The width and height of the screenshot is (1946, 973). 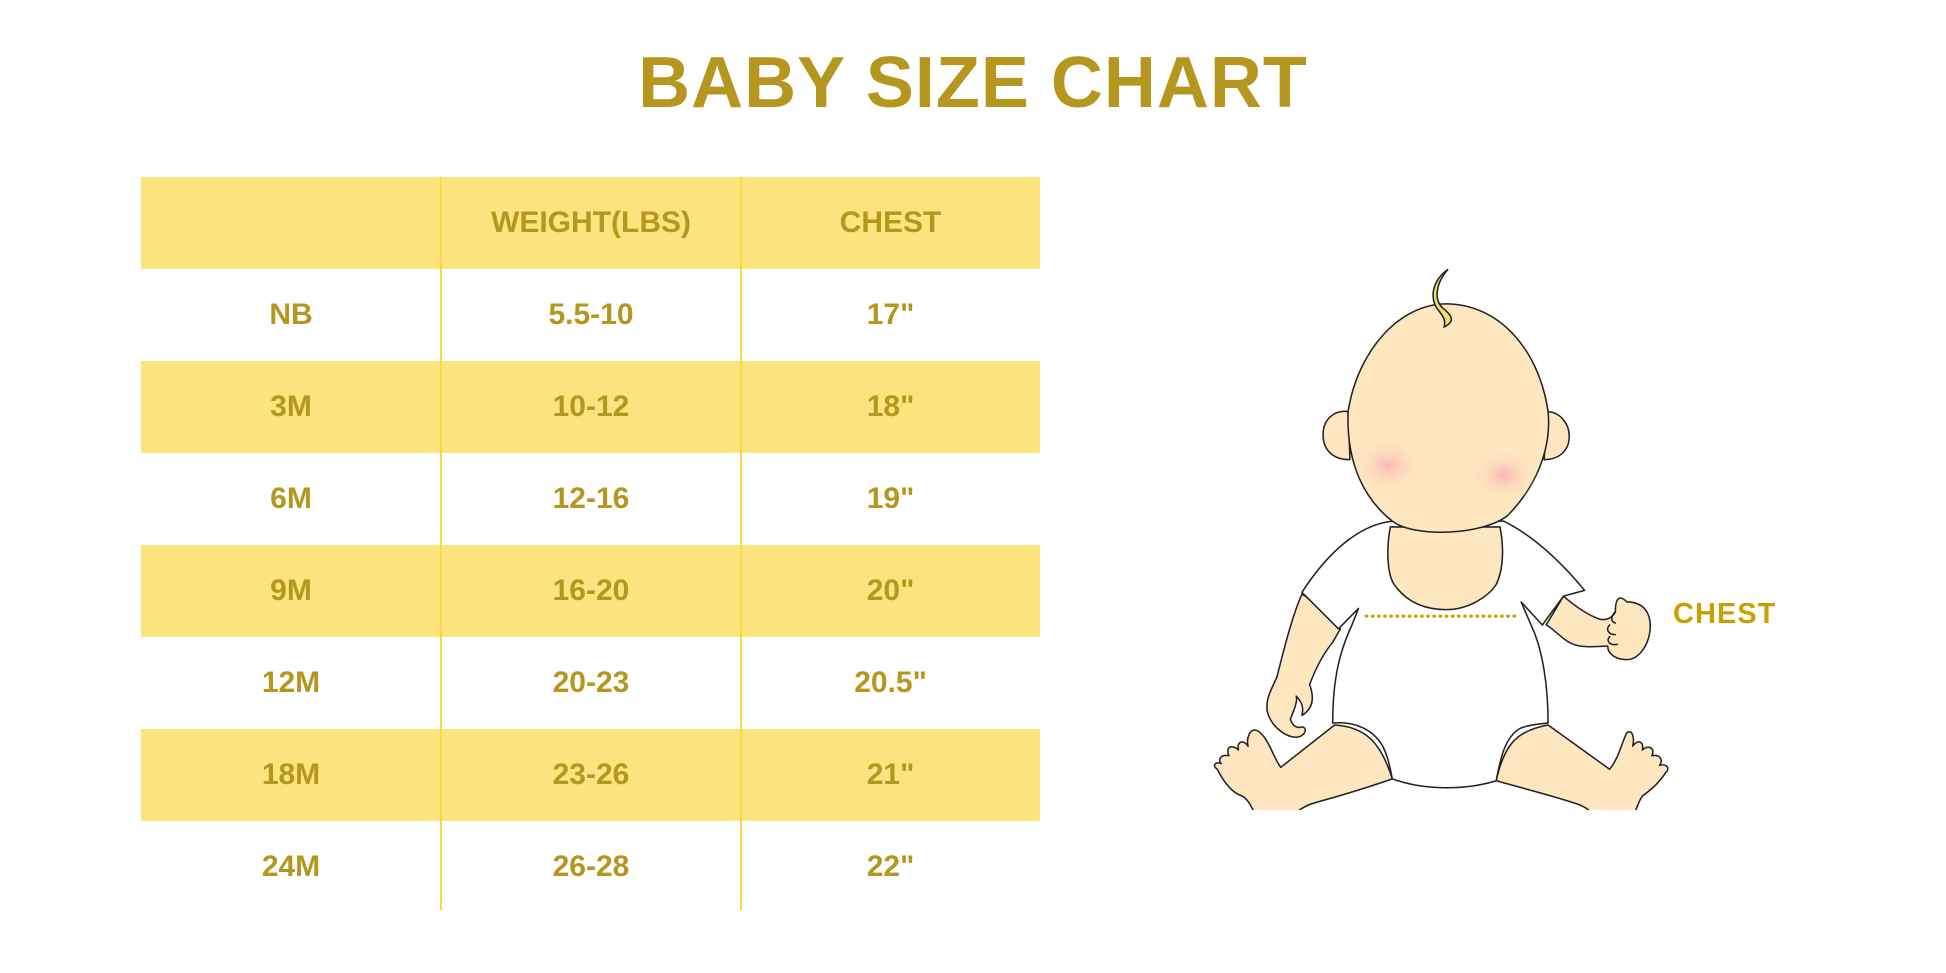 I want to click on table-row: 24M 26-28 22", so click(x=590, y=867).